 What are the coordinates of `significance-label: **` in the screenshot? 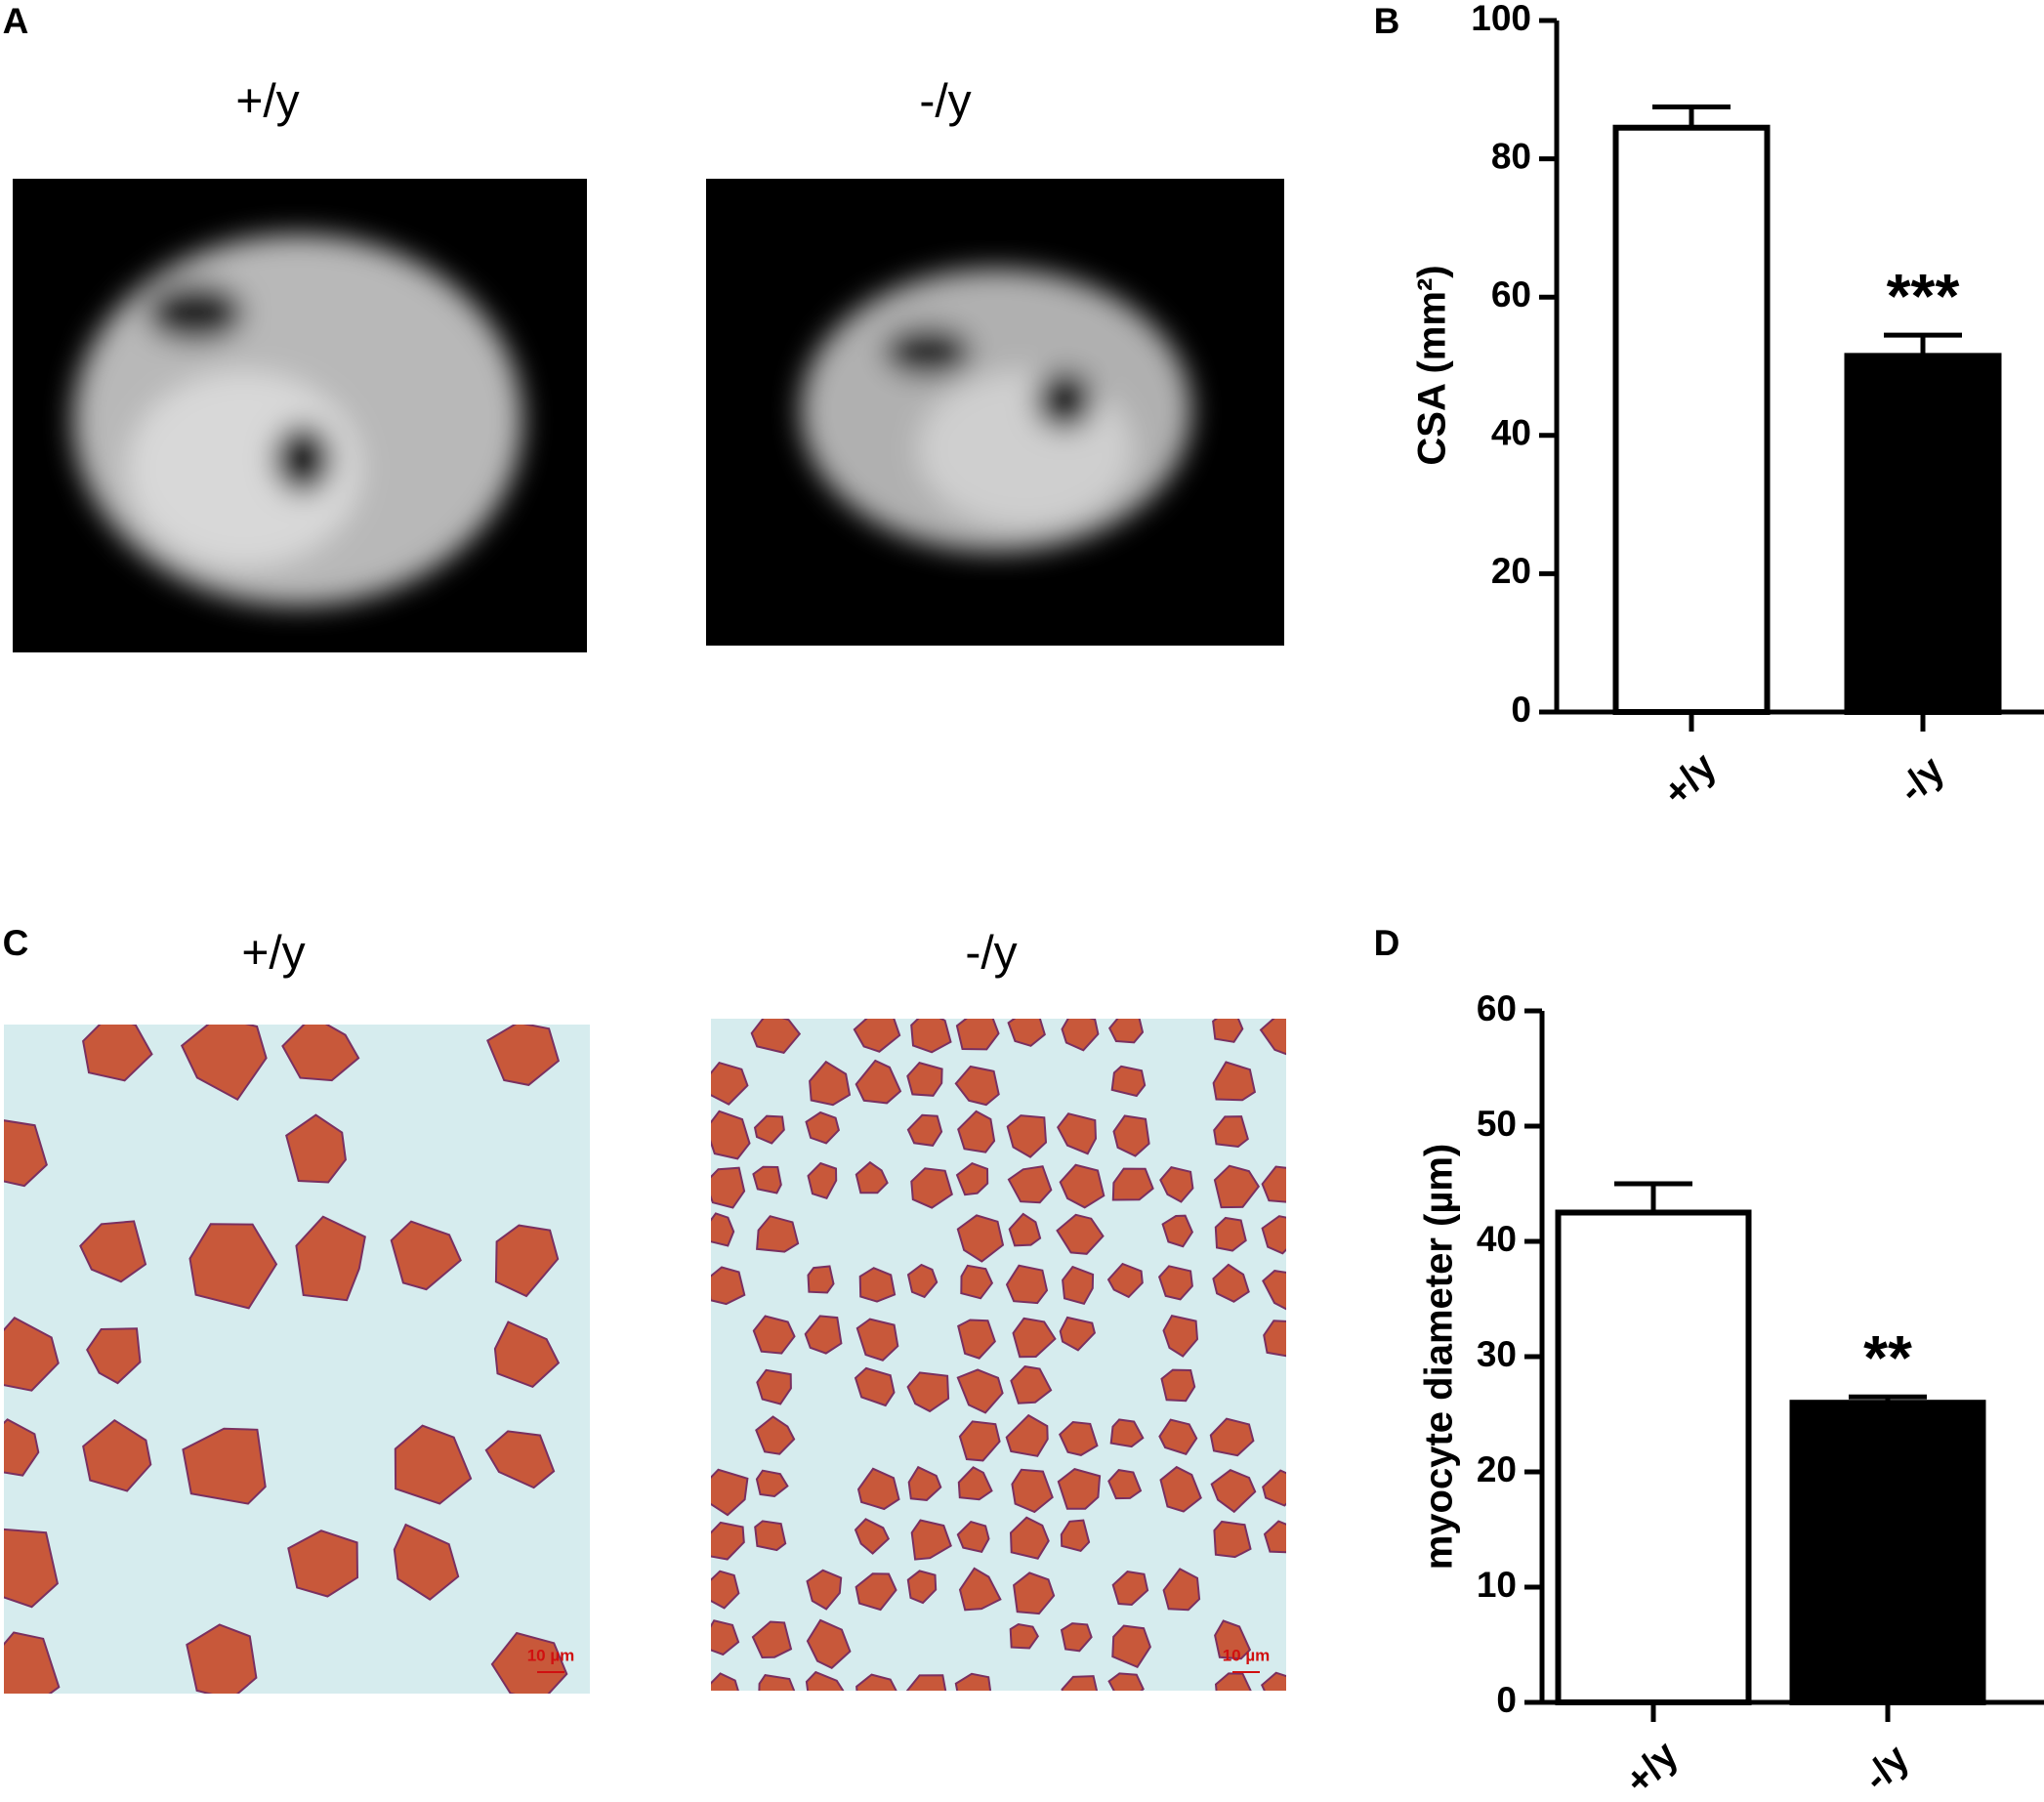 It's located at (1887, 1358).